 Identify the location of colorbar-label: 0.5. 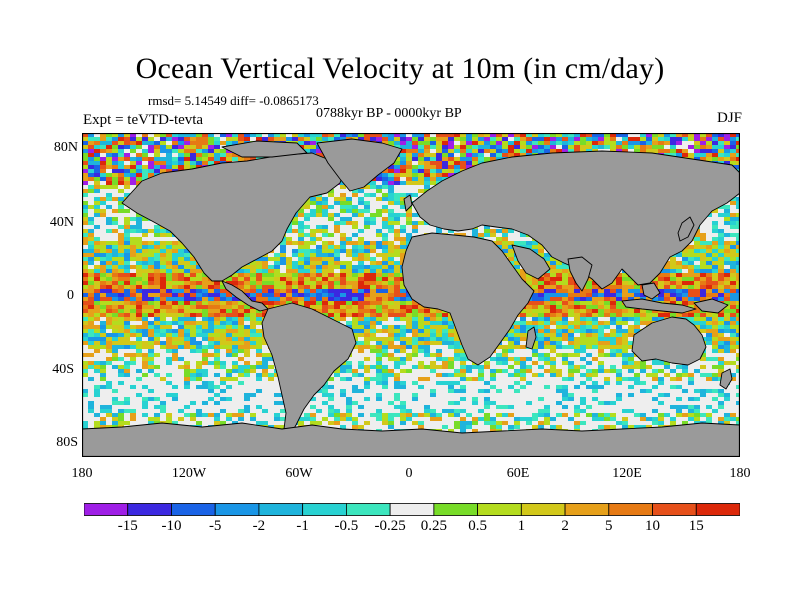
(477, 526).